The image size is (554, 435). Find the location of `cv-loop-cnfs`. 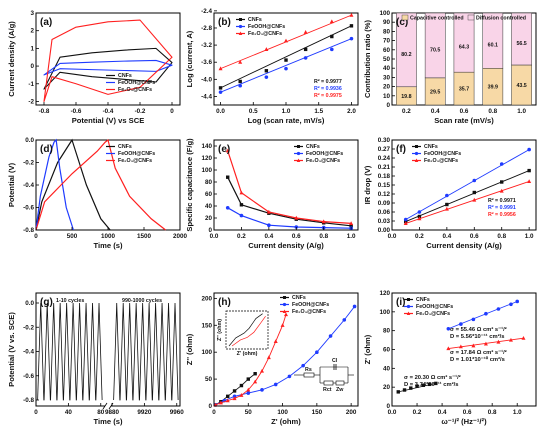

cv-loop-cnfs is located at coordinates (108, 68).